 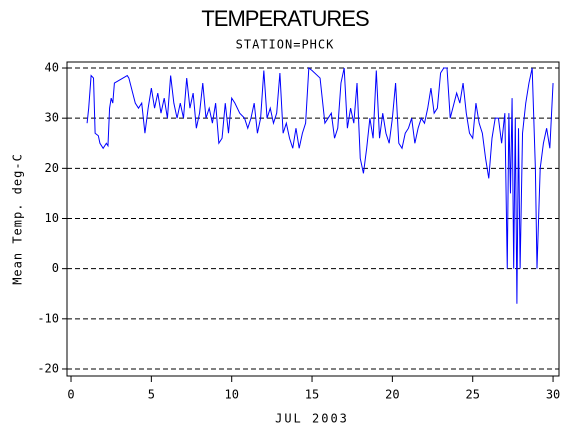 What do you see at coordinates (312, 395) in the screenshot?
I see `x-tick-label: 15` at bounding box center [312, 395].